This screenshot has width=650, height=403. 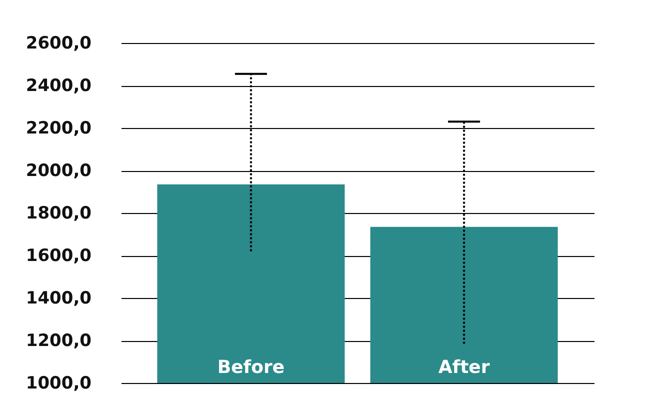 I want to click on y-tick-label: 1200,0, so click(x=59, y=341).